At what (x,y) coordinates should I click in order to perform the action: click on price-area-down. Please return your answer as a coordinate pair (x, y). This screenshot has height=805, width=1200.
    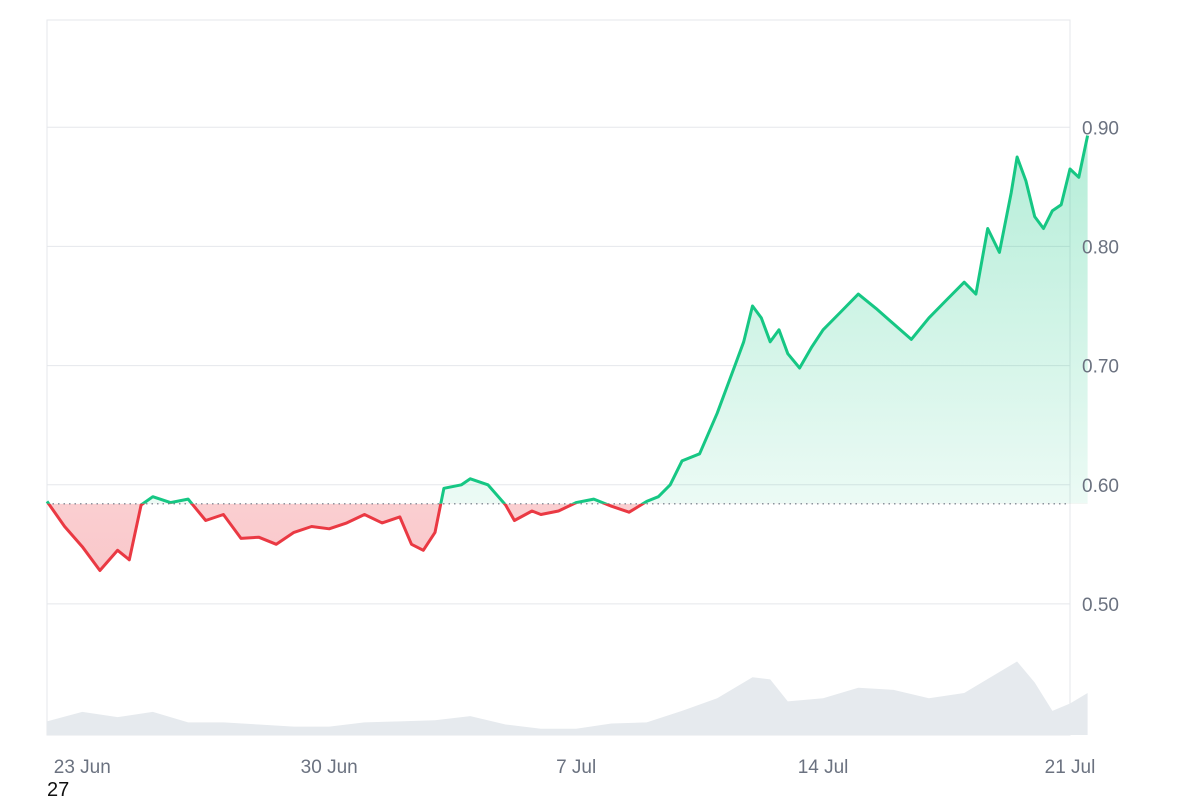
    Looking at the image, I should click on (567, 537).